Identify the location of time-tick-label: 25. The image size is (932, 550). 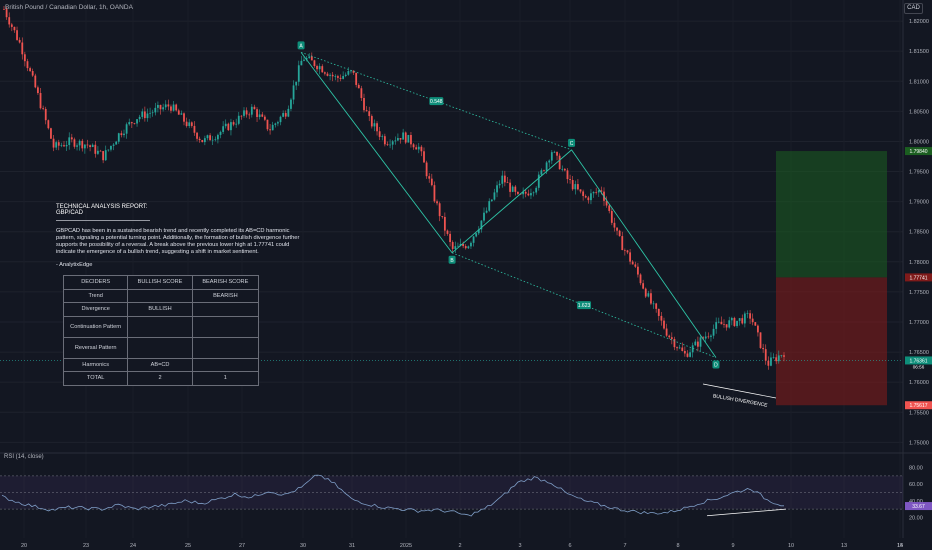
(188, 546).